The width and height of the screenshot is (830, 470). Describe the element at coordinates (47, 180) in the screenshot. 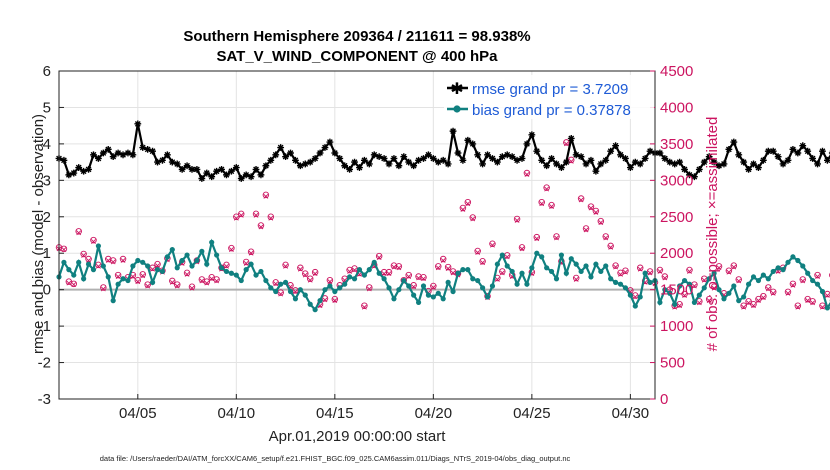

I see `y-left-tick-label: 3` at that location.